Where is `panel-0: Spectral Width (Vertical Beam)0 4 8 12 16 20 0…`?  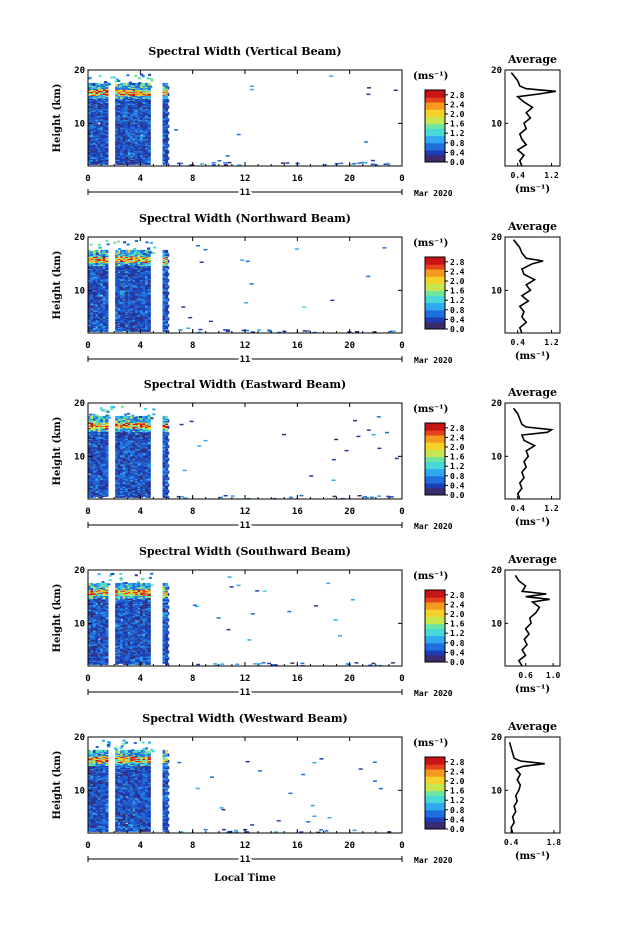
panel-0: Spectral Width (Vertical Beam)0 4 8 12 16 20 0… is located at coordinates (306, 122).